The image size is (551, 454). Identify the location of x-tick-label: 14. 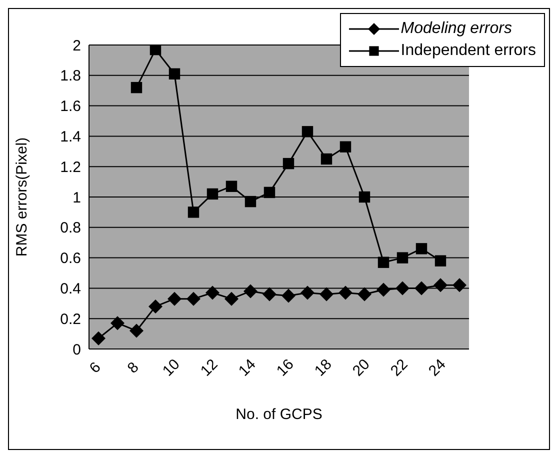
(247, 368).